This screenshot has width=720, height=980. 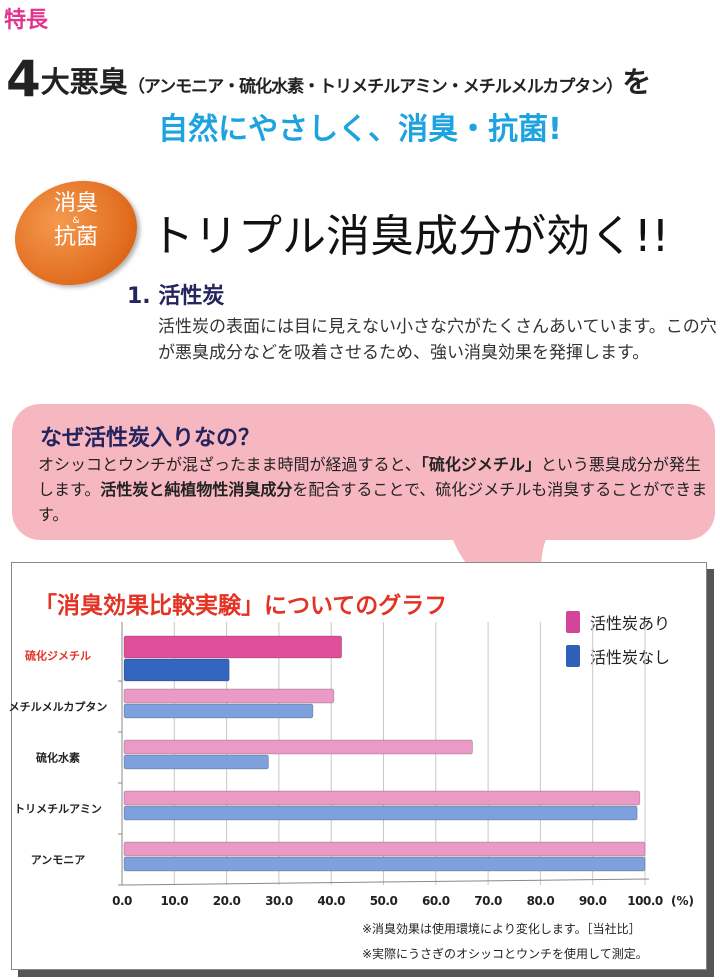 I want to click on badge: 消臭 & 抗菌, so click(x=76, y=221).